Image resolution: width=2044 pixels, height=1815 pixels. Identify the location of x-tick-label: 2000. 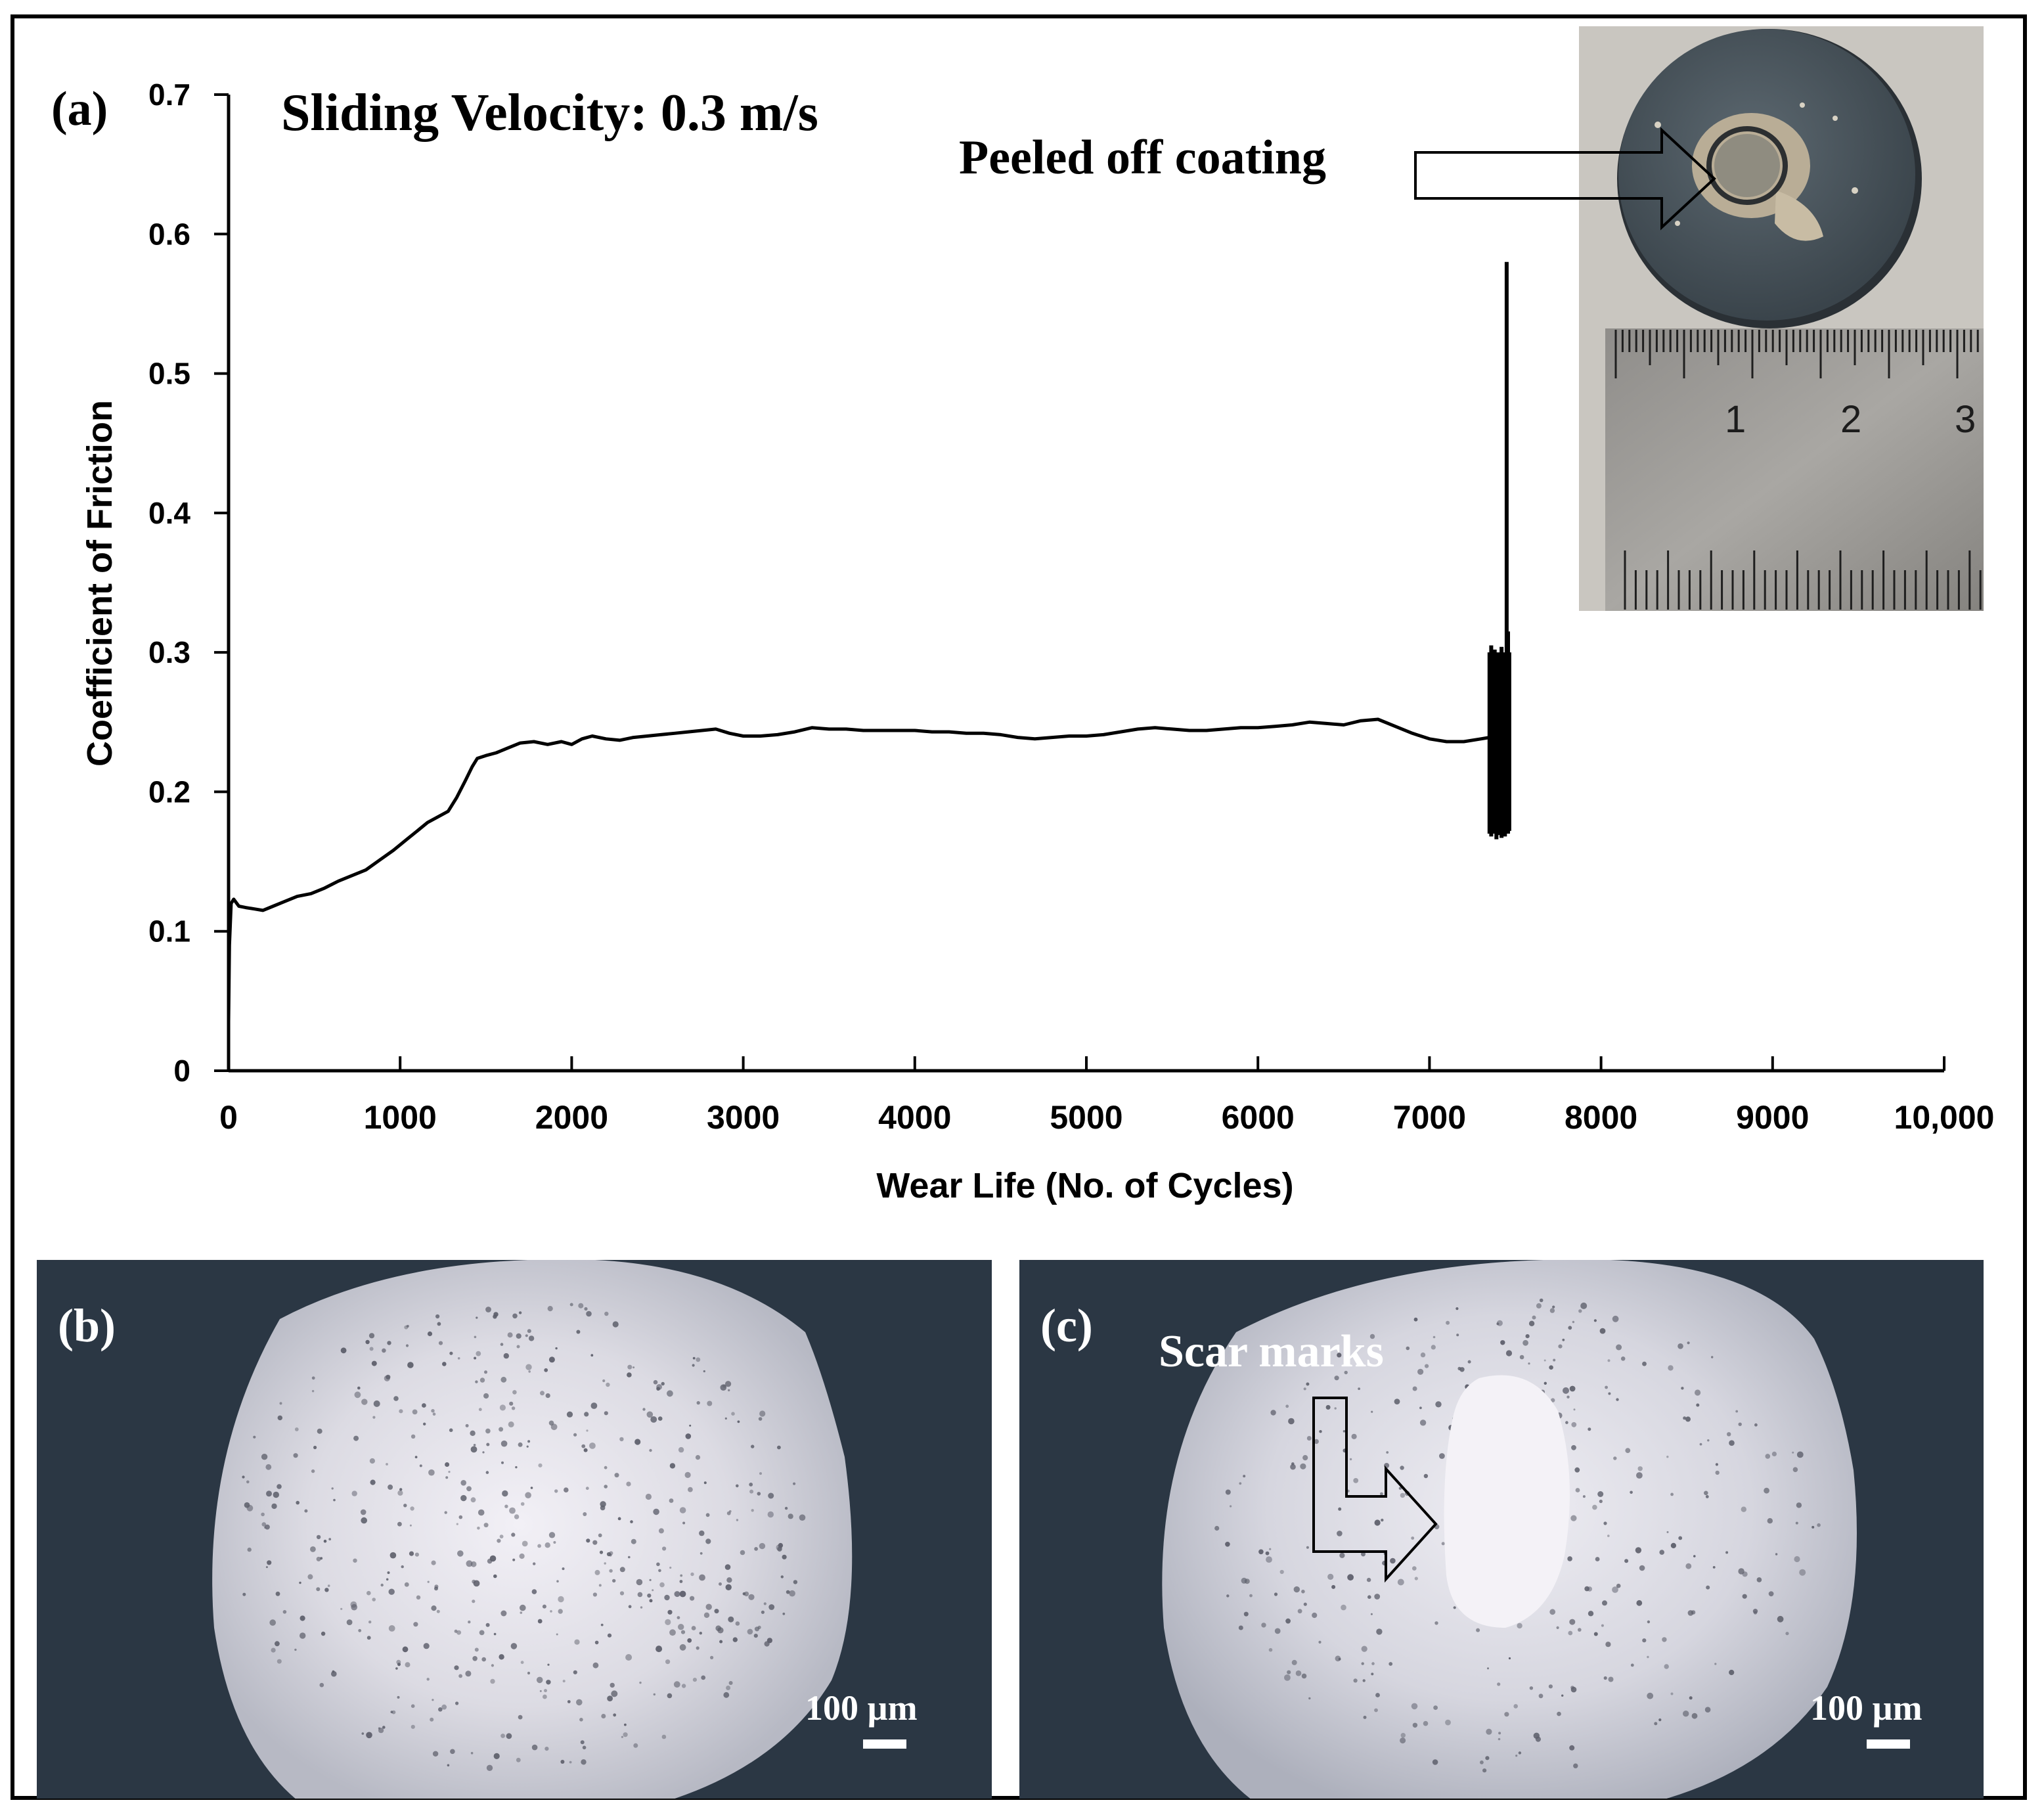
(571, 1117).